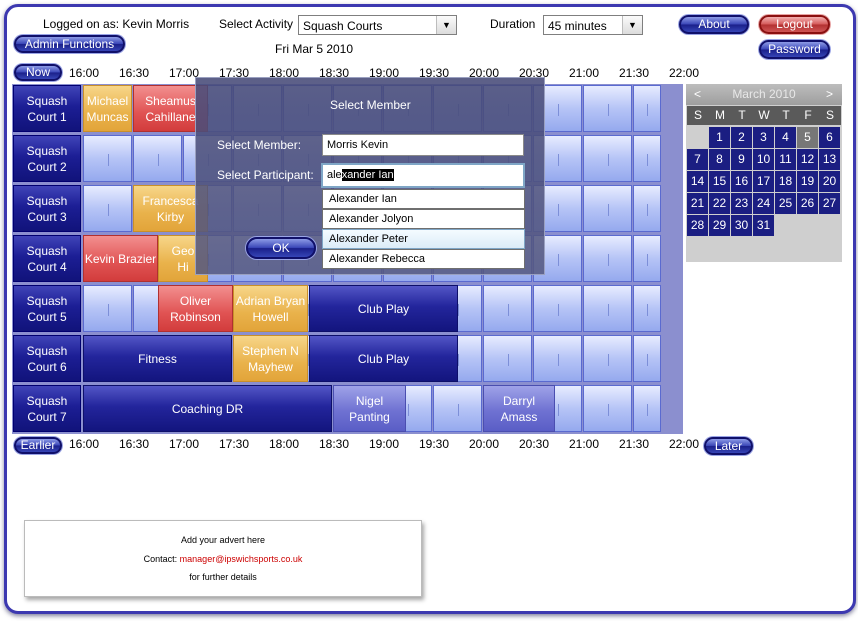  What do you see at coordinates (584, 444) in the screenshot?
I see `time-slot-label: 21:00` at bounding box center [584, 444].